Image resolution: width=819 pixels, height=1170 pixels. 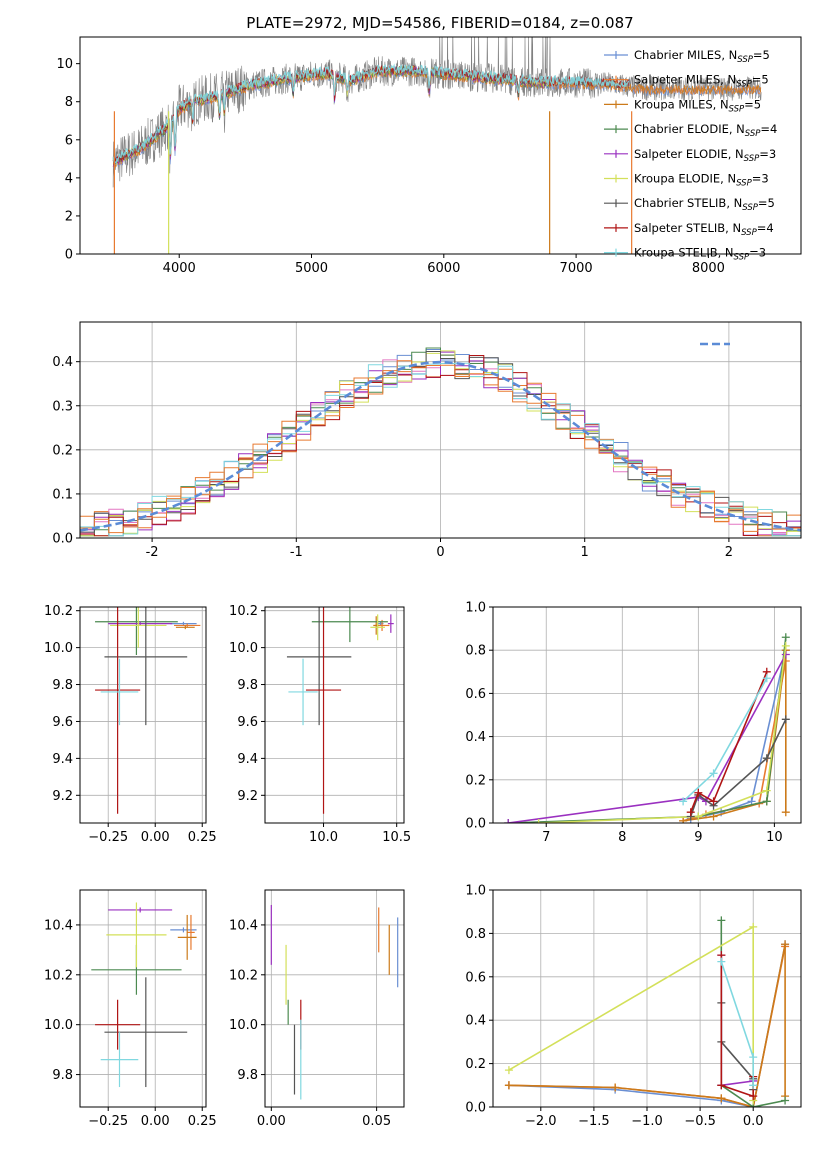 What do you see at coordinates (631, 1013) in the screenshot?
I see `weight_vs_Z-series-kroupa_elodie` at bounding box center [631, 1013].